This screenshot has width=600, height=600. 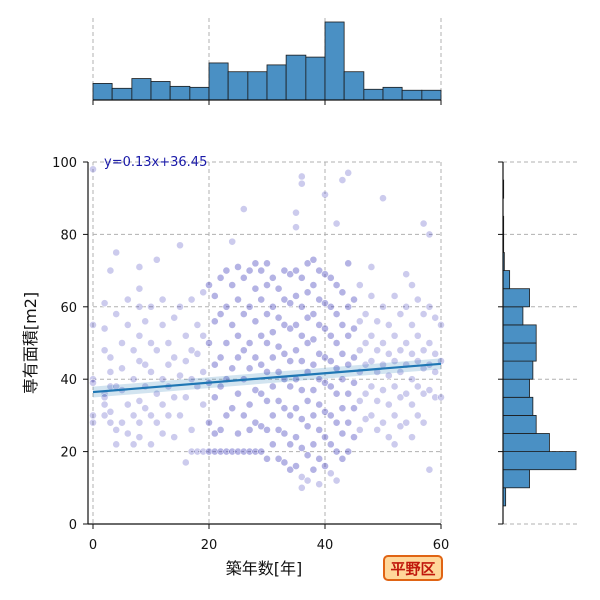 What do you see at coordinates (68, 235) in the screenshot?
I see `y-tick-label: 80` at bounding box center [68, 235].